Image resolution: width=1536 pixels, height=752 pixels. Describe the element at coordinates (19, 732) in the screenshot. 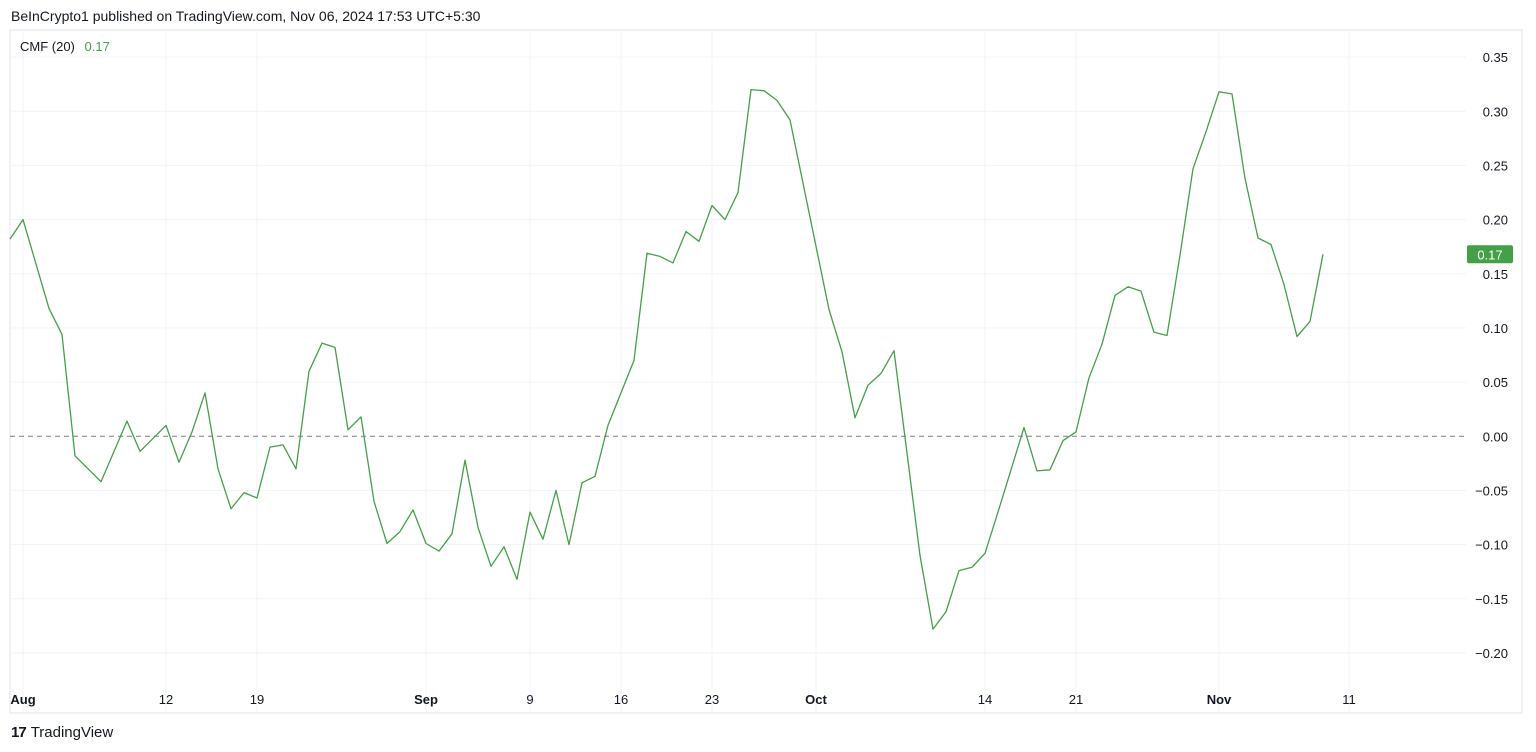

I see `tradingview-logo-icon: 17` at that location.